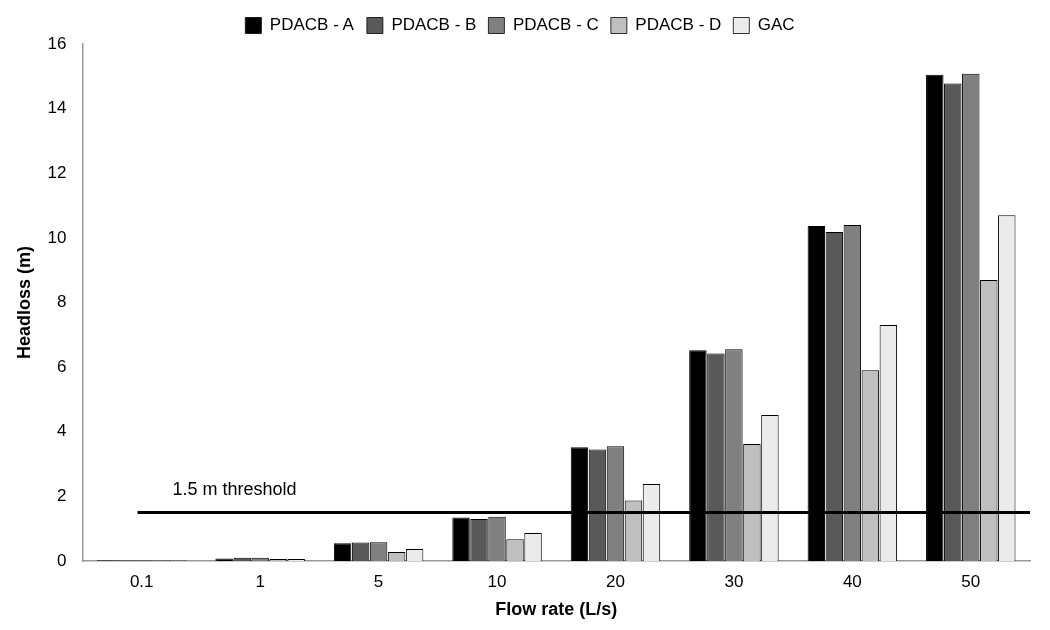 The height and width of the screenshot is (630, 1050). What do you see at coordinates (62, 496) in the screenshot?
I see `y-tick-label: 2` at bounding box center [62, 496].